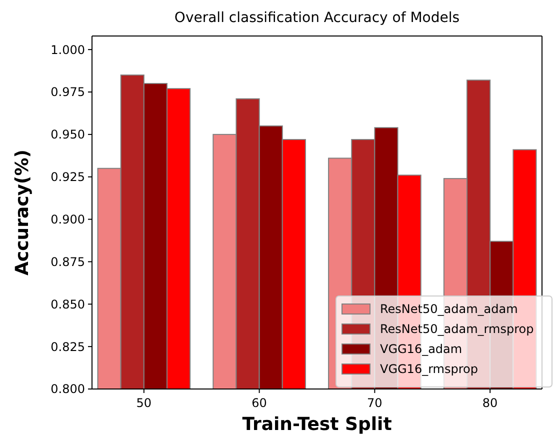  Describe the element at coordinates (67, 304) in the screenshot. I see `y-tick-label: 0.850` at that location.